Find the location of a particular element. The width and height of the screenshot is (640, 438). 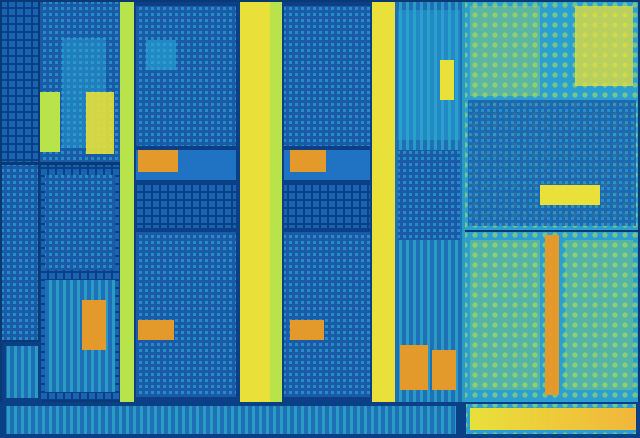

graphics-upper is located at coordinates (551, 116).